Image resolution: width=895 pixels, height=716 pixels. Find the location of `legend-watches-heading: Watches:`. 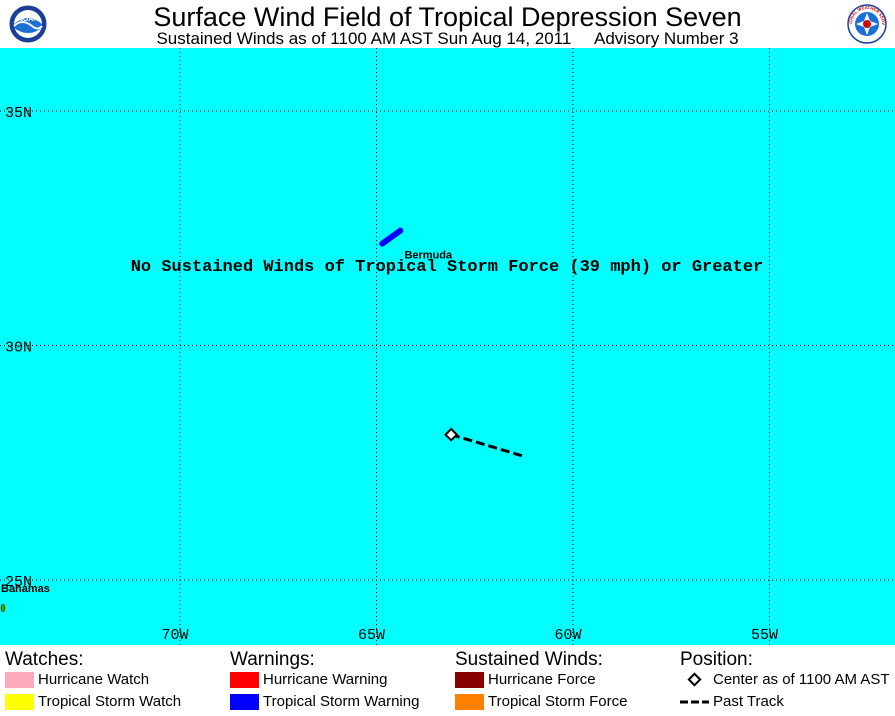

legend-watches-heading: Watches: is located at coordinates (44, 659).